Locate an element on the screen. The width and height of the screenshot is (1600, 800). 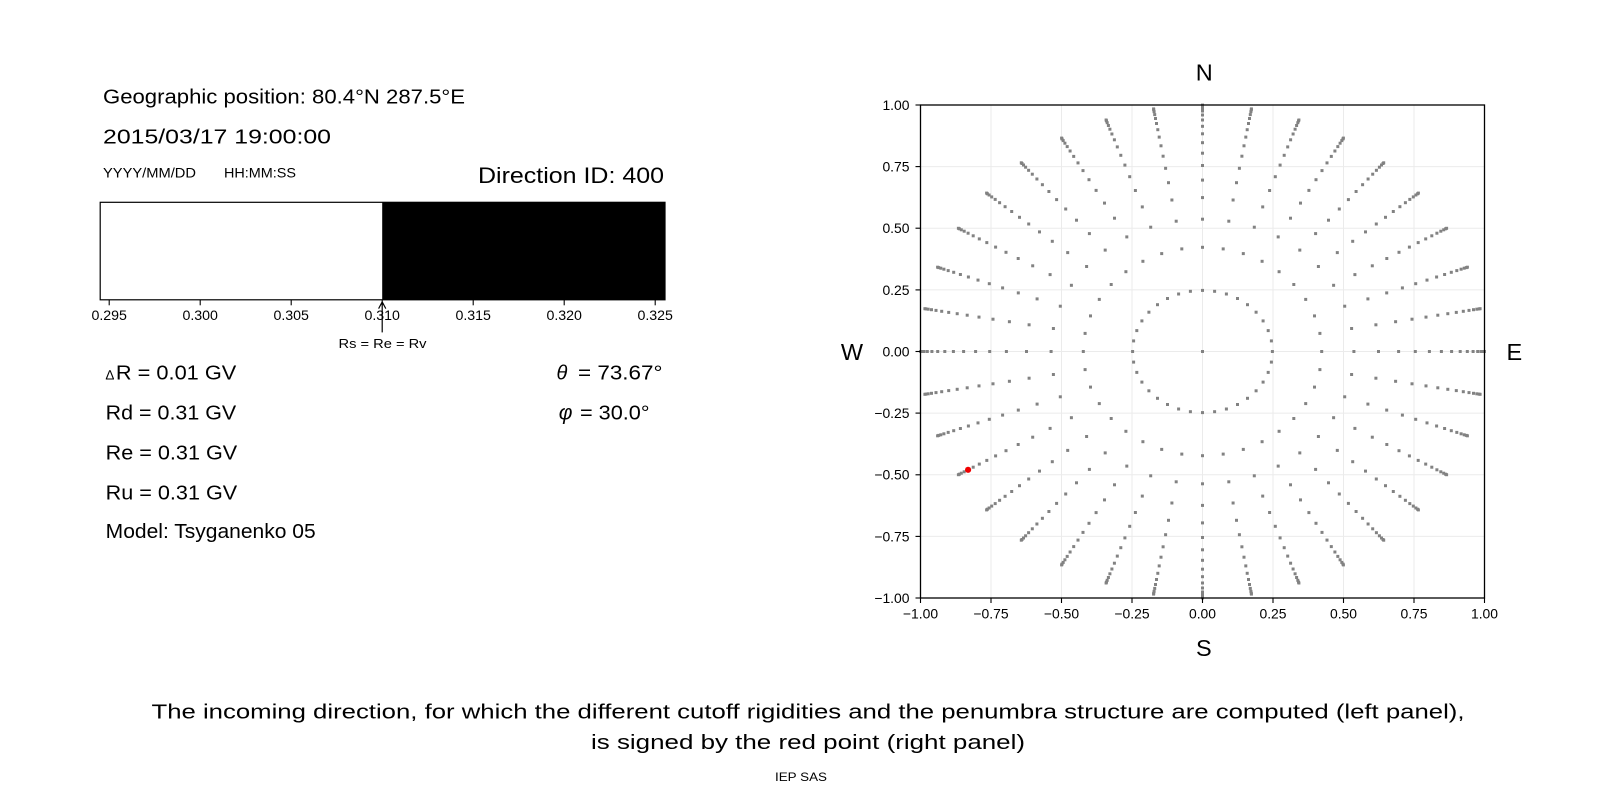
svg-text: Rs = Re = Rv is located at coordinates (383, 343).